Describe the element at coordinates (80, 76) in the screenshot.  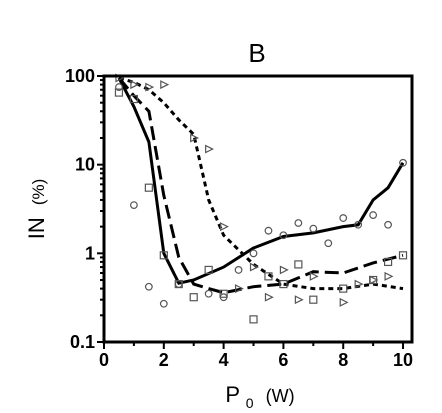
I see `y-tick-label: 100` at that location.